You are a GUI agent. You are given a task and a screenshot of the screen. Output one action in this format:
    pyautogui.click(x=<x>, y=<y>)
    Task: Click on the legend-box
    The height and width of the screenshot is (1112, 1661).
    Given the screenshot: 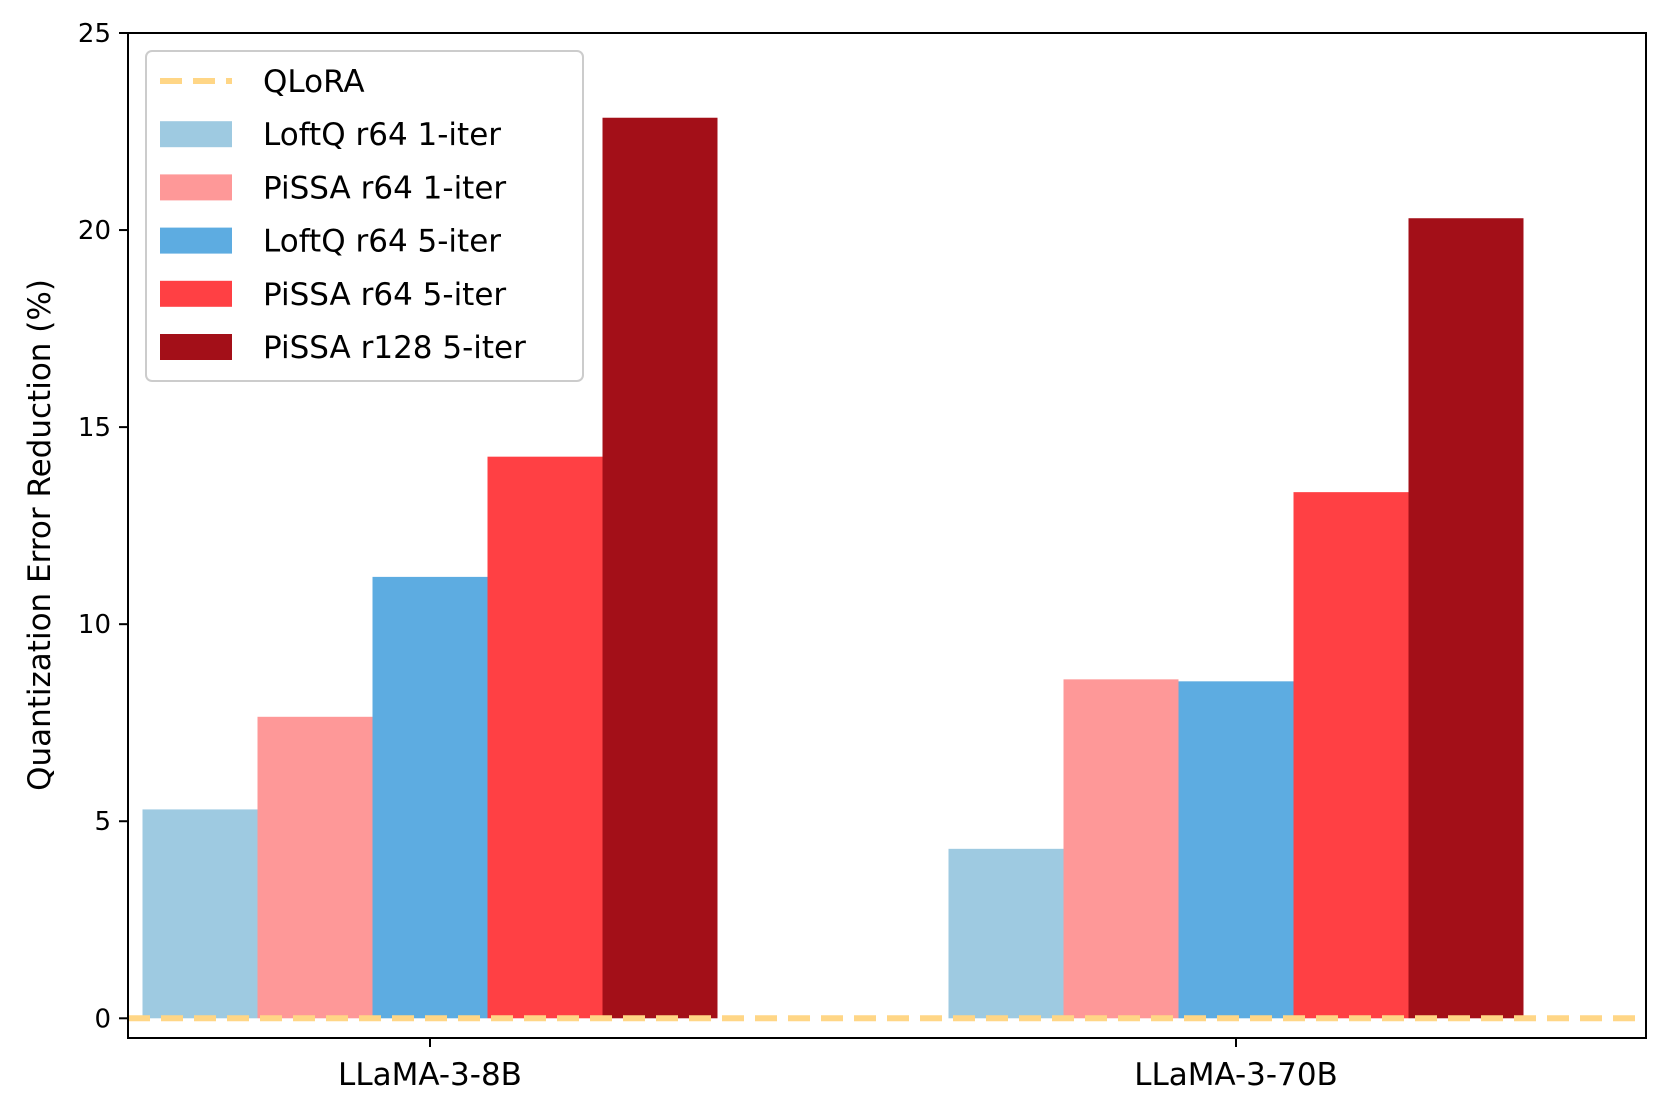 What is the action you would take?
    pyautogui.click(x=364, y=216)
    